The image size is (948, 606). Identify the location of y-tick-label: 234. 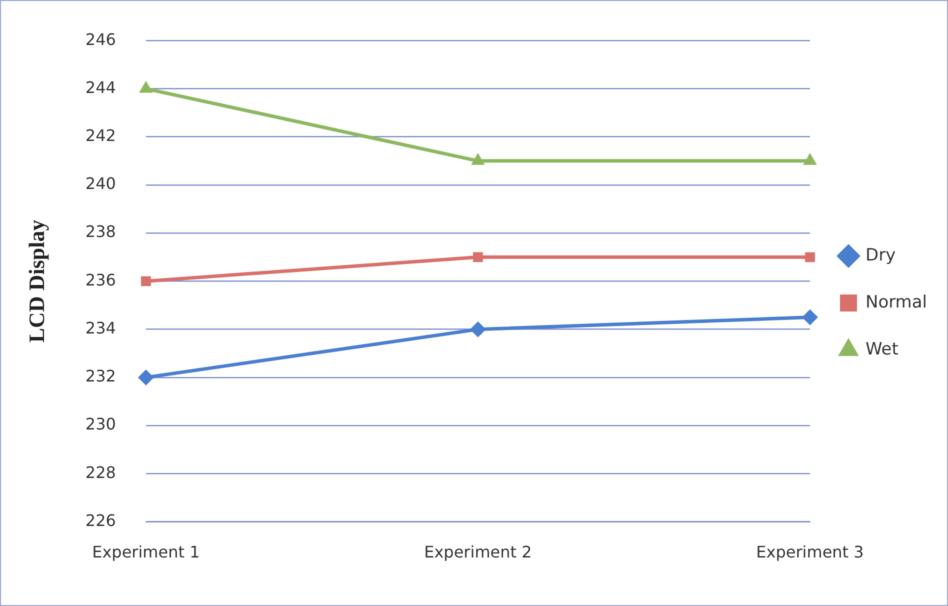
(100, 328).